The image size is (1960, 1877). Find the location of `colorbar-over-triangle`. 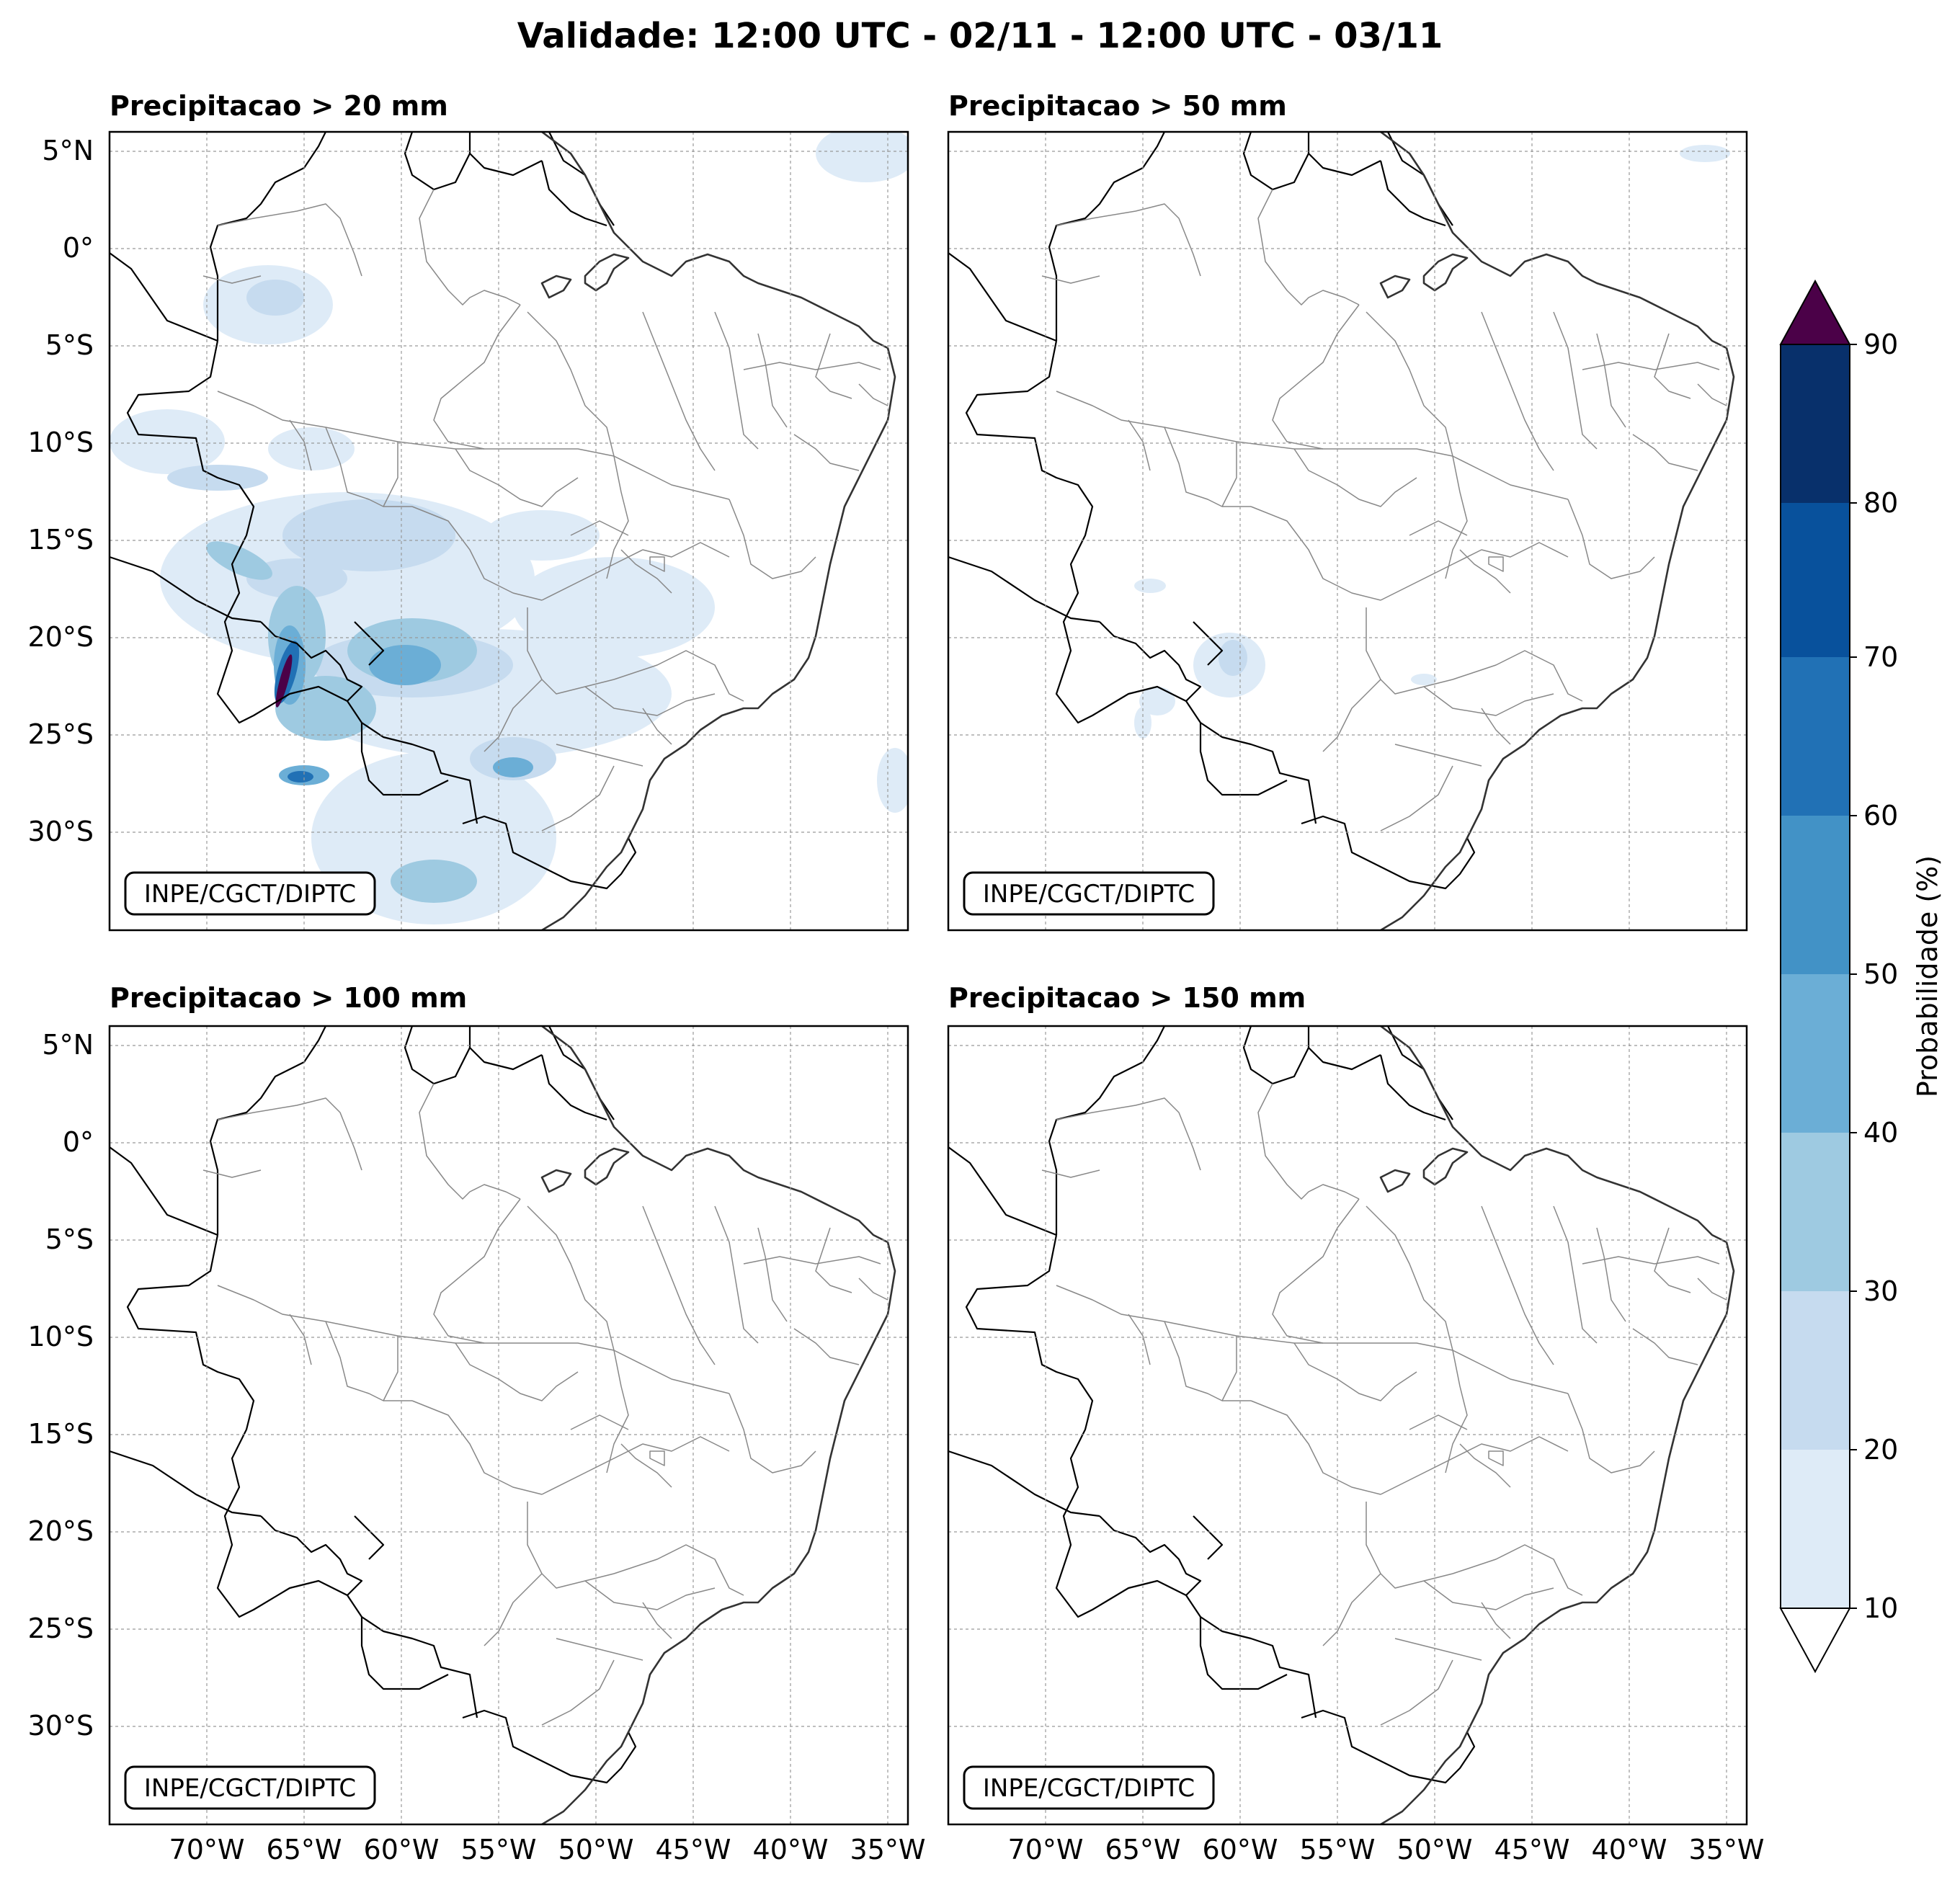

colorbar-over-triangle is located at coordinates (1815, 312).